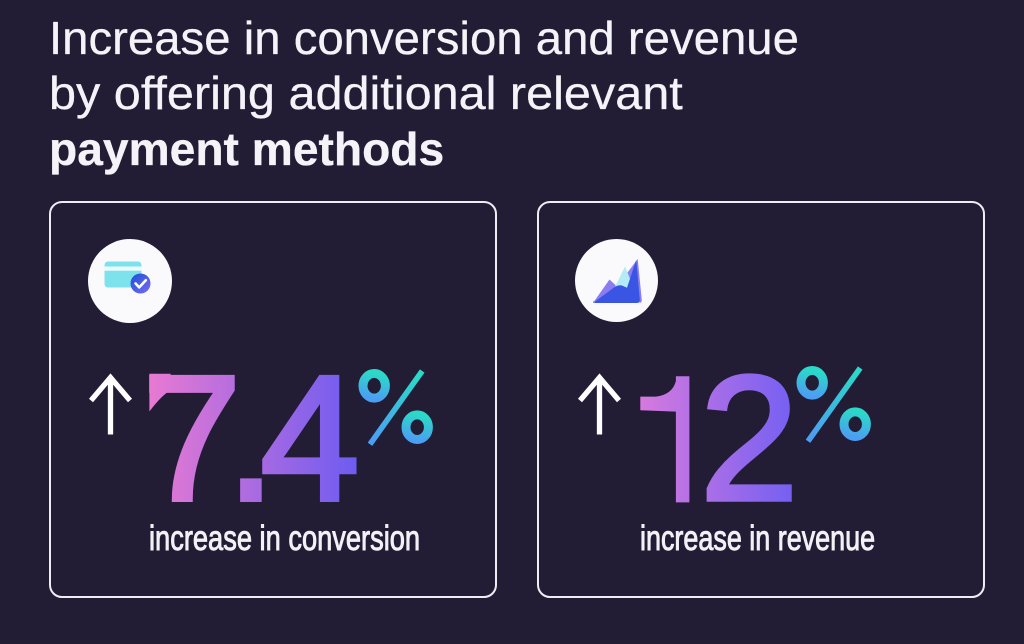 The image size is (1024, 644). I want to click on svg-text: 7.4, so click(248, 427).